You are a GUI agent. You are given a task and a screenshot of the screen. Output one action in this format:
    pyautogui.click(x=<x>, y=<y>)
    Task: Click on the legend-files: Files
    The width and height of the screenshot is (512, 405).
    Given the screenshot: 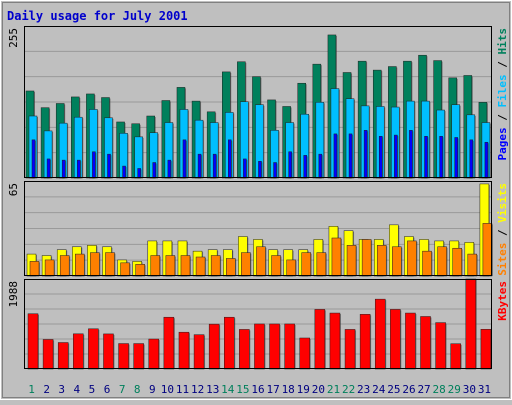 What is the action you would take?
    pyautogui.click(x=502, y=90)
    